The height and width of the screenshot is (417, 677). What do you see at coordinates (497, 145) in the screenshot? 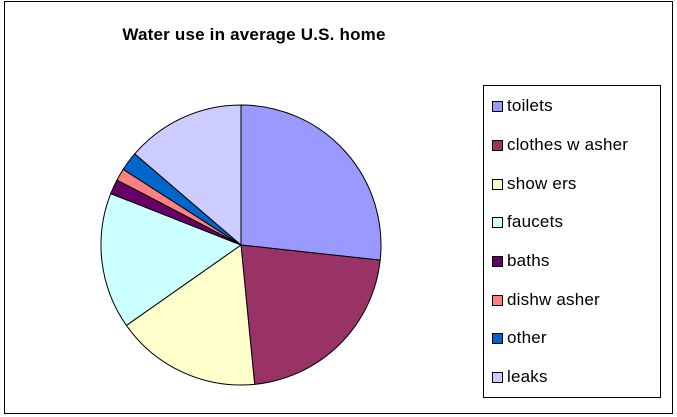
I see `legend-swatch-clothes-washer` at bounding box center [497, 145].